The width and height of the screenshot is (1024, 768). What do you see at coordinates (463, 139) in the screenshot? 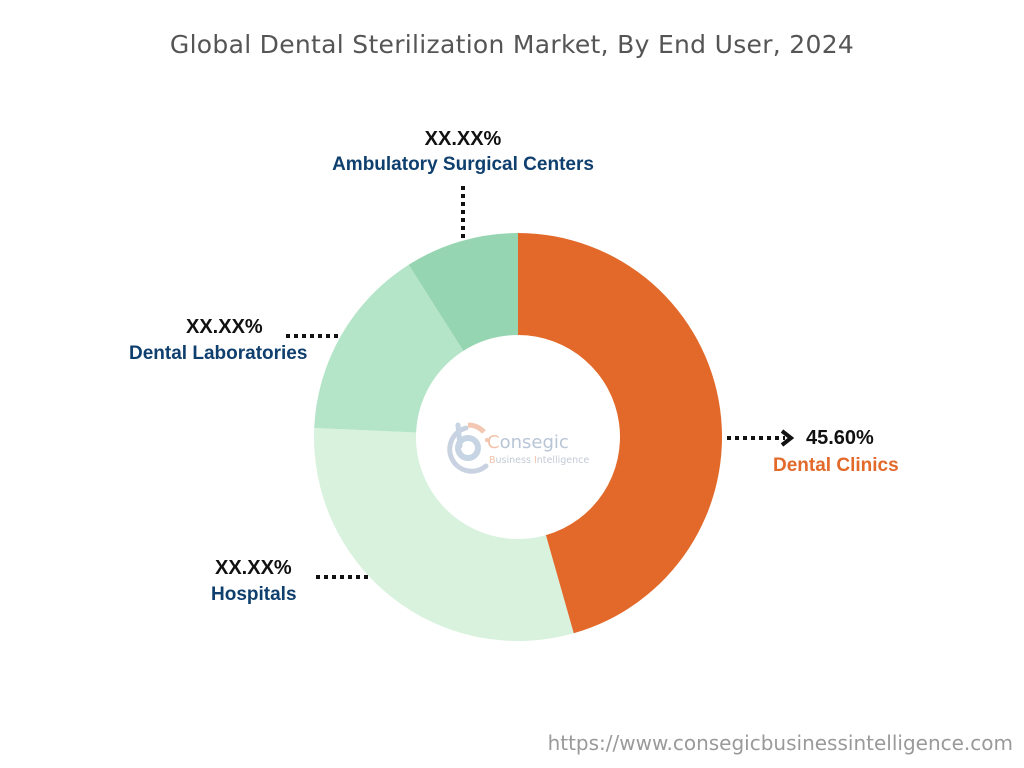
I see `ambulatory-pct: XX.XX%` at bounding box center [463, 139].